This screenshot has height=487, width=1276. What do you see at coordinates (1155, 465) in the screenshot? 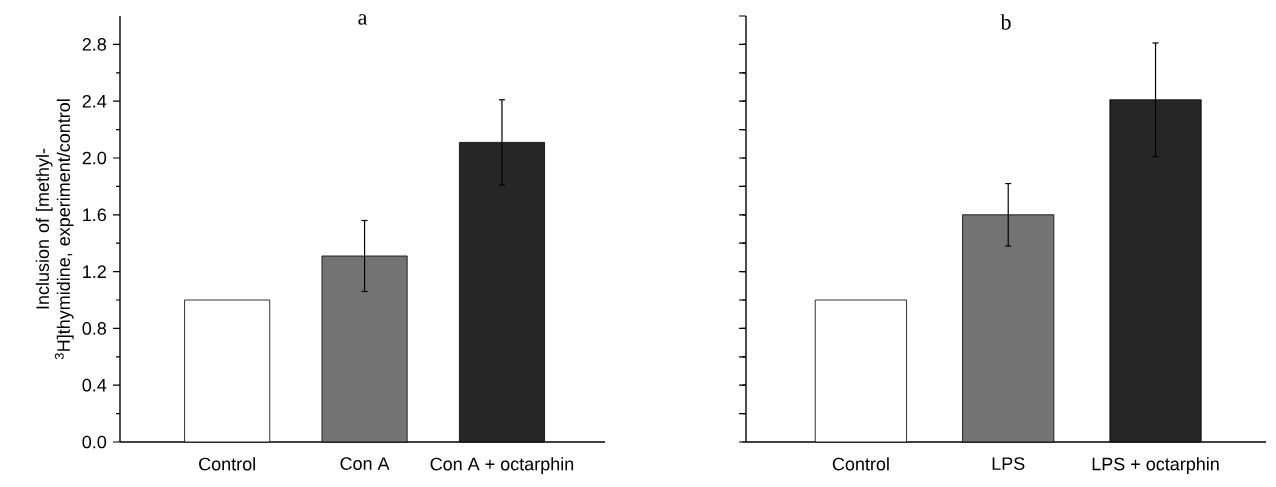
I see `x-tick-label: LPS + octarphin` at bounding box center [1155, 465].